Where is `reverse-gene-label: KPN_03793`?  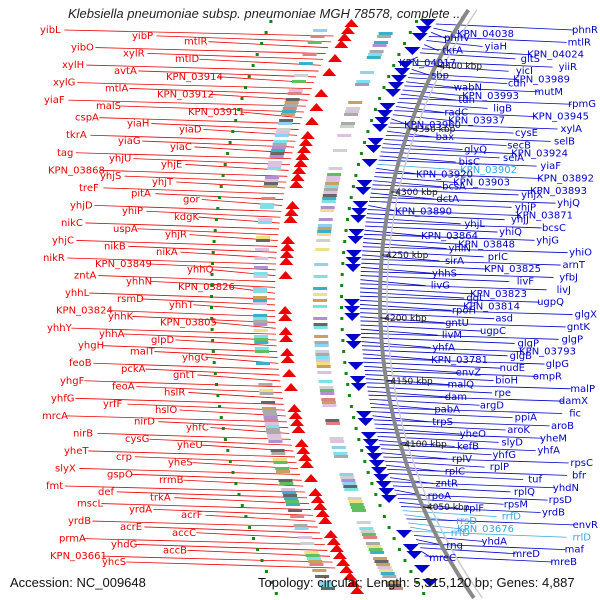
reverse-gene-label: KPN_03793 is located at coordinates (547, 352).